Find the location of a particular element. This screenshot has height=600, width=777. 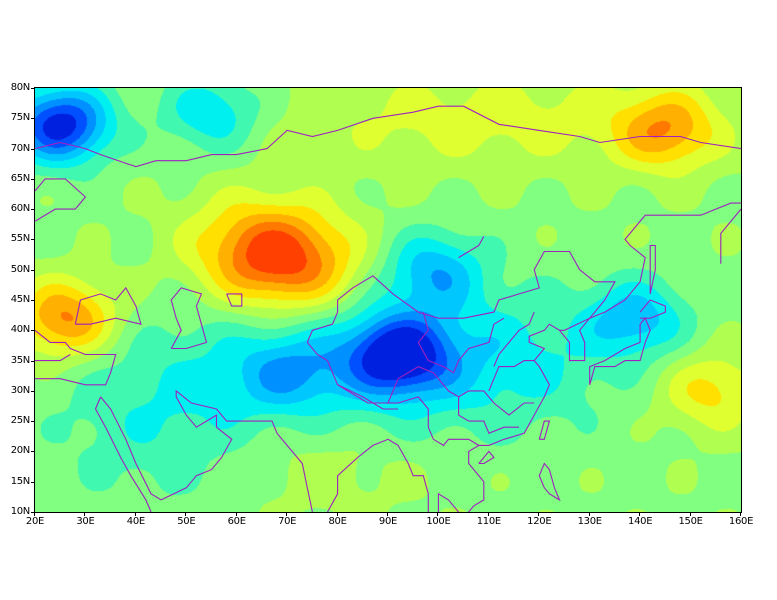

x-tick-label: 160E is located at coordinates (741, 521).